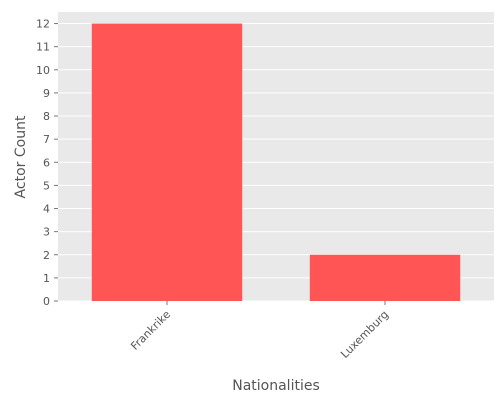 This screenshot has height=400, width=500. Describe the element at coordinates (46, 139) in the screenshot. I see `y-tick-label: 7` at that location.